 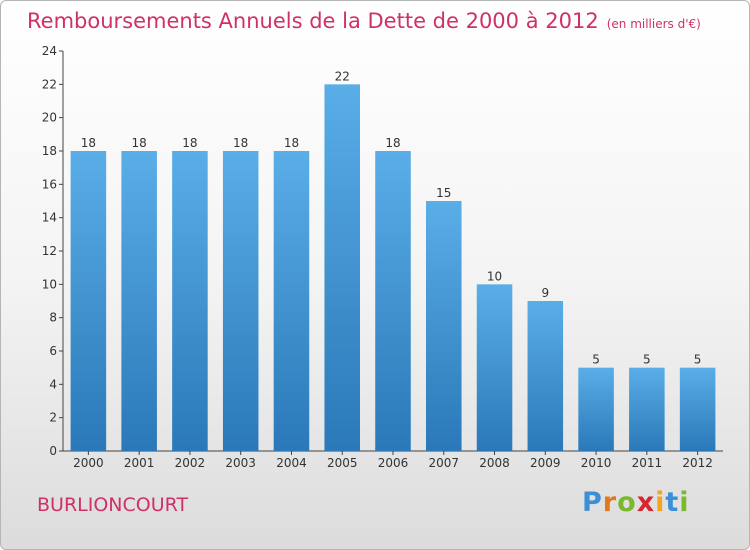 I want to click on y-tick-label: 16, so click(x=49, y=184).